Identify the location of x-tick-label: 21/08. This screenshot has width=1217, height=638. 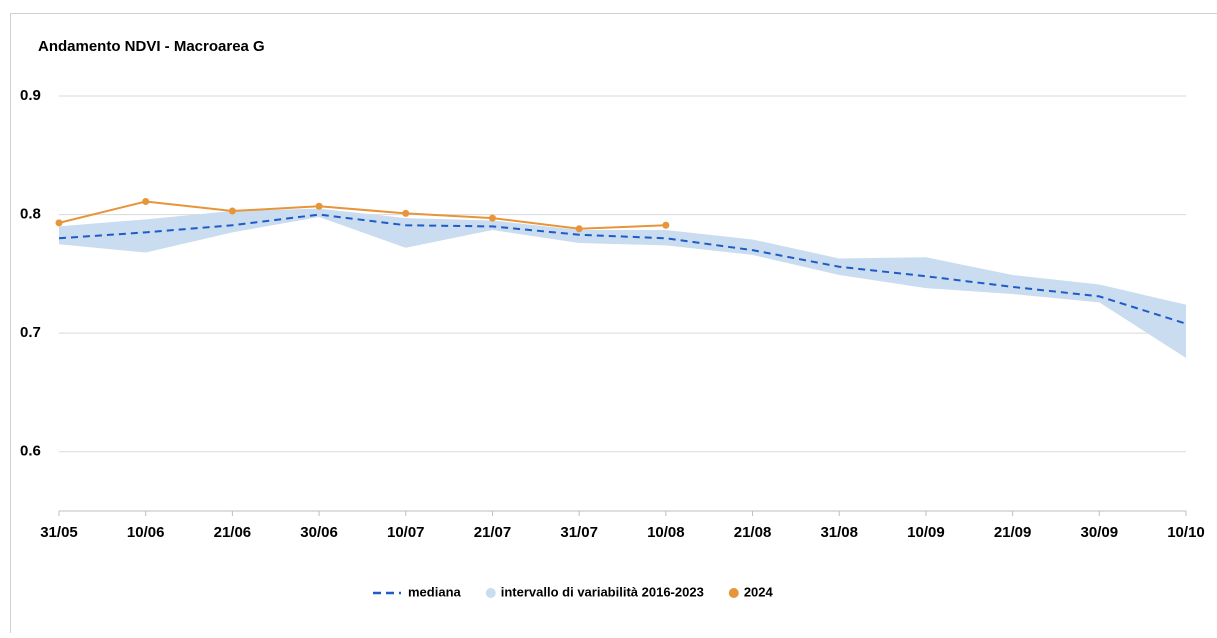
(753, 532).